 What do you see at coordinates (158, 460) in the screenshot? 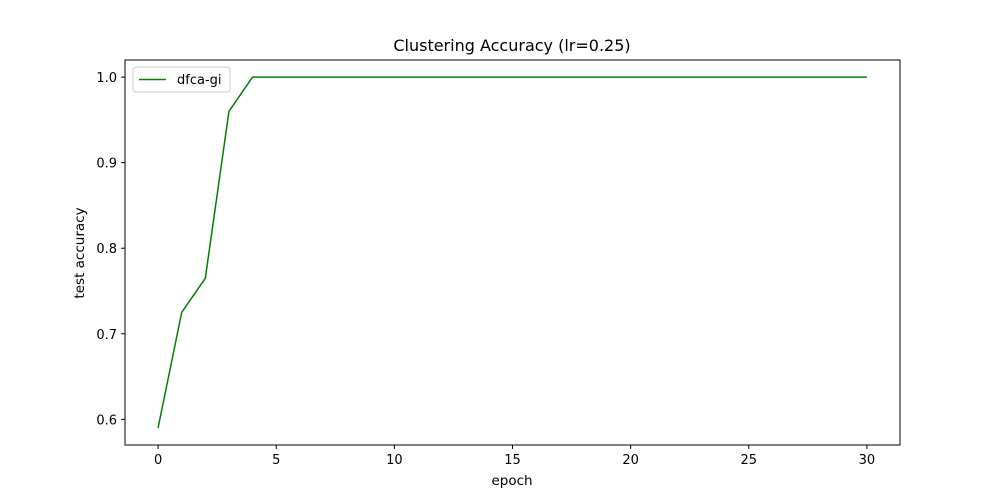
I see `x-tick-label: 0` at bounding box center [158, 460].